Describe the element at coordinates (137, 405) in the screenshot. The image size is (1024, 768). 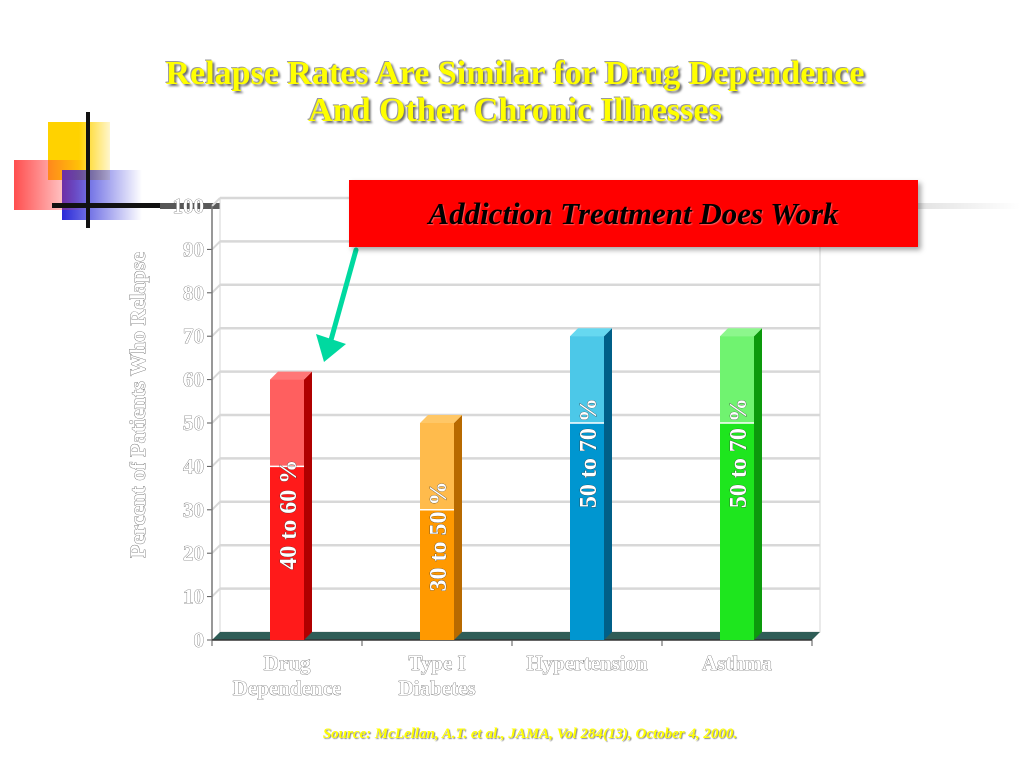
I see `y-axis-title: Percent of Patients Who Relapse` at that location.